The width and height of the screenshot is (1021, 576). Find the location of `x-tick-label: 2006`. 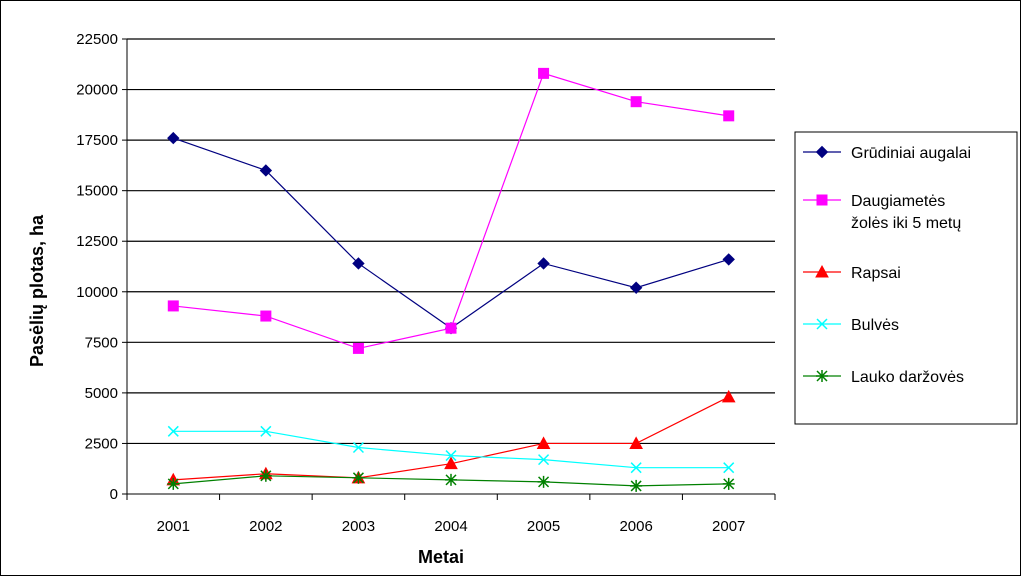

x-tick-label: 2006 is located at coordinates (635, 526).